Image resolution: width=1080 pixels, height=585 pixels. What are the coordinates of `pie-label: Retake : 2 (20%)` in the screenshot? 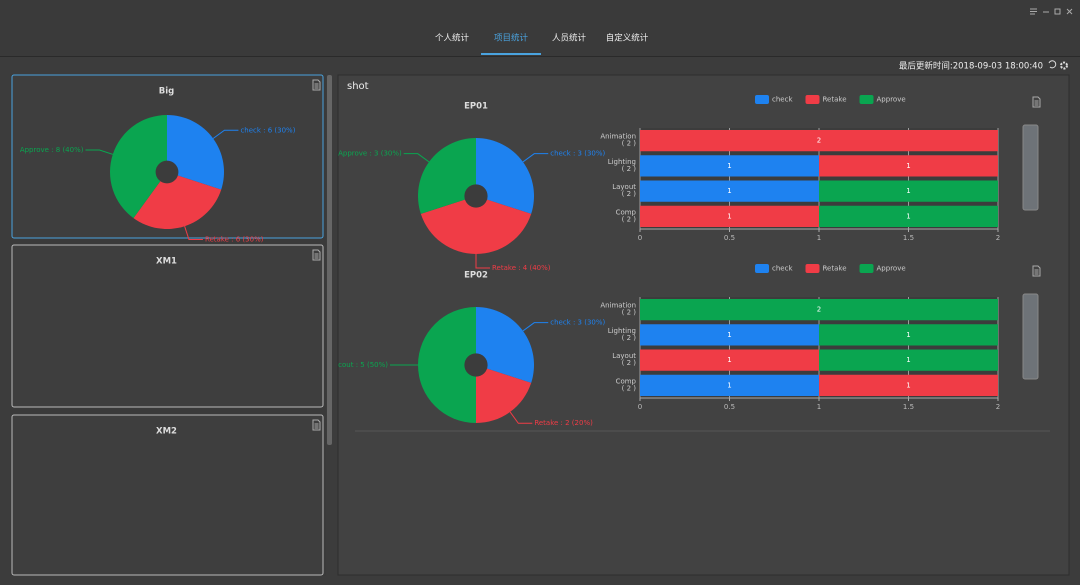 It's located at (563, 423).